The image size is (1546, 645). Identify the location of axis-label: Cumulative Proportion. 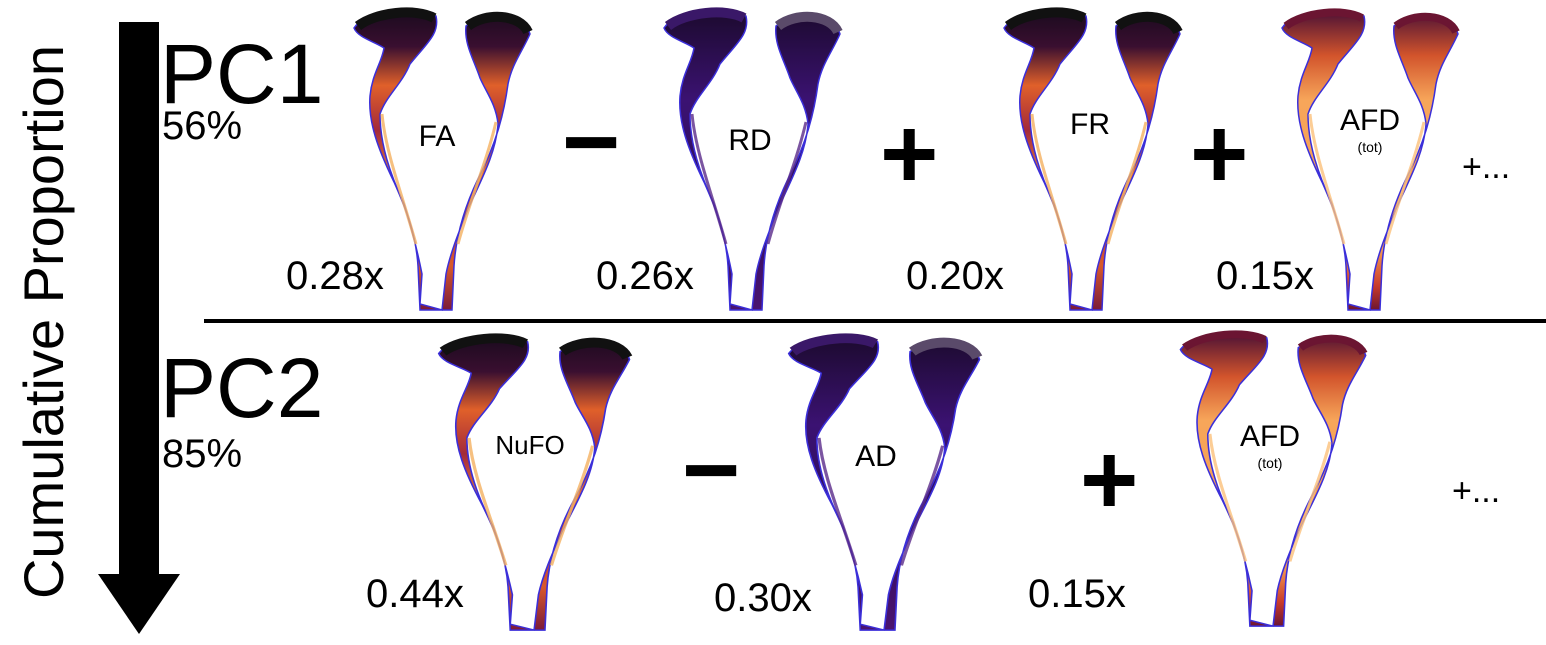
(43, 322).